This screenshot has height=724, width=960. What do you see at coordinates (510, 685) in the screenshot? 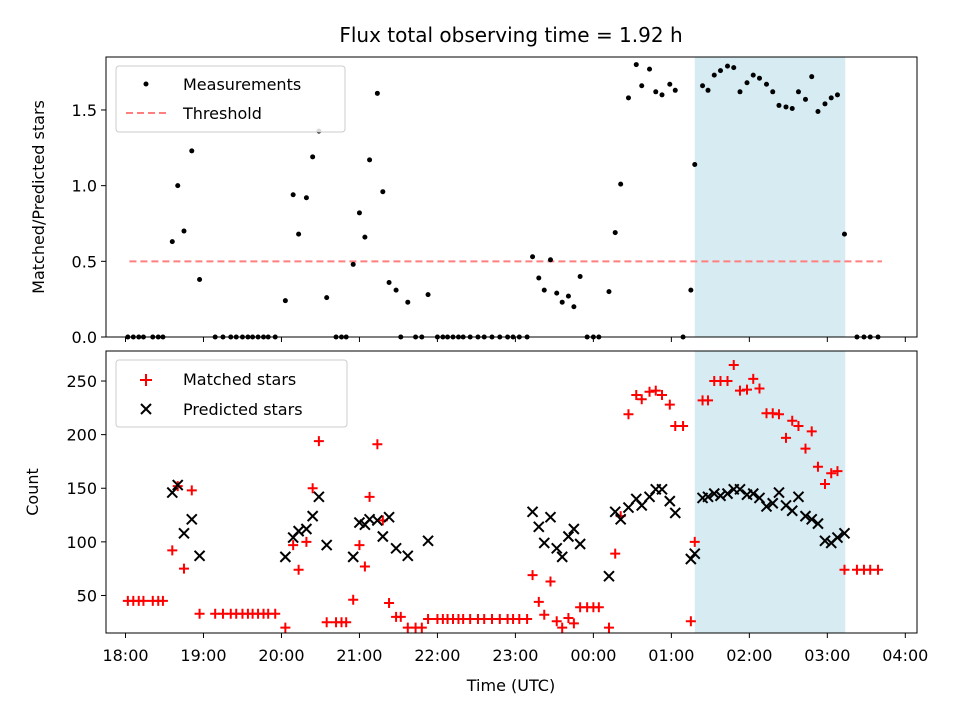
I see `x-axis-label: Time (UTC)` at bounding box center [510, 685].